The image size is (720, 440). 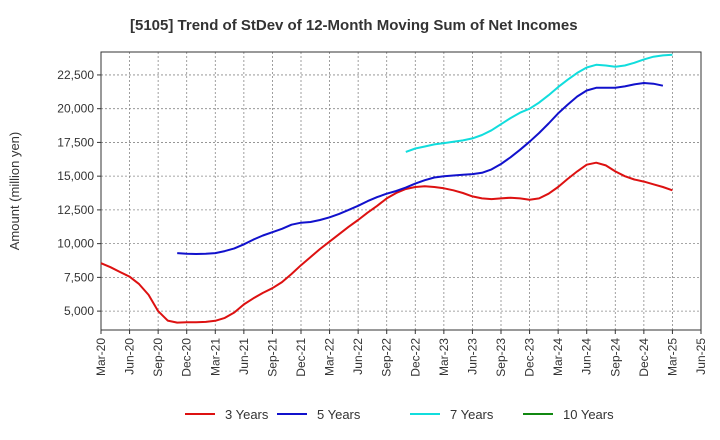 I want to click on y-tick-label: 20,000, so click(x=75, y=109).